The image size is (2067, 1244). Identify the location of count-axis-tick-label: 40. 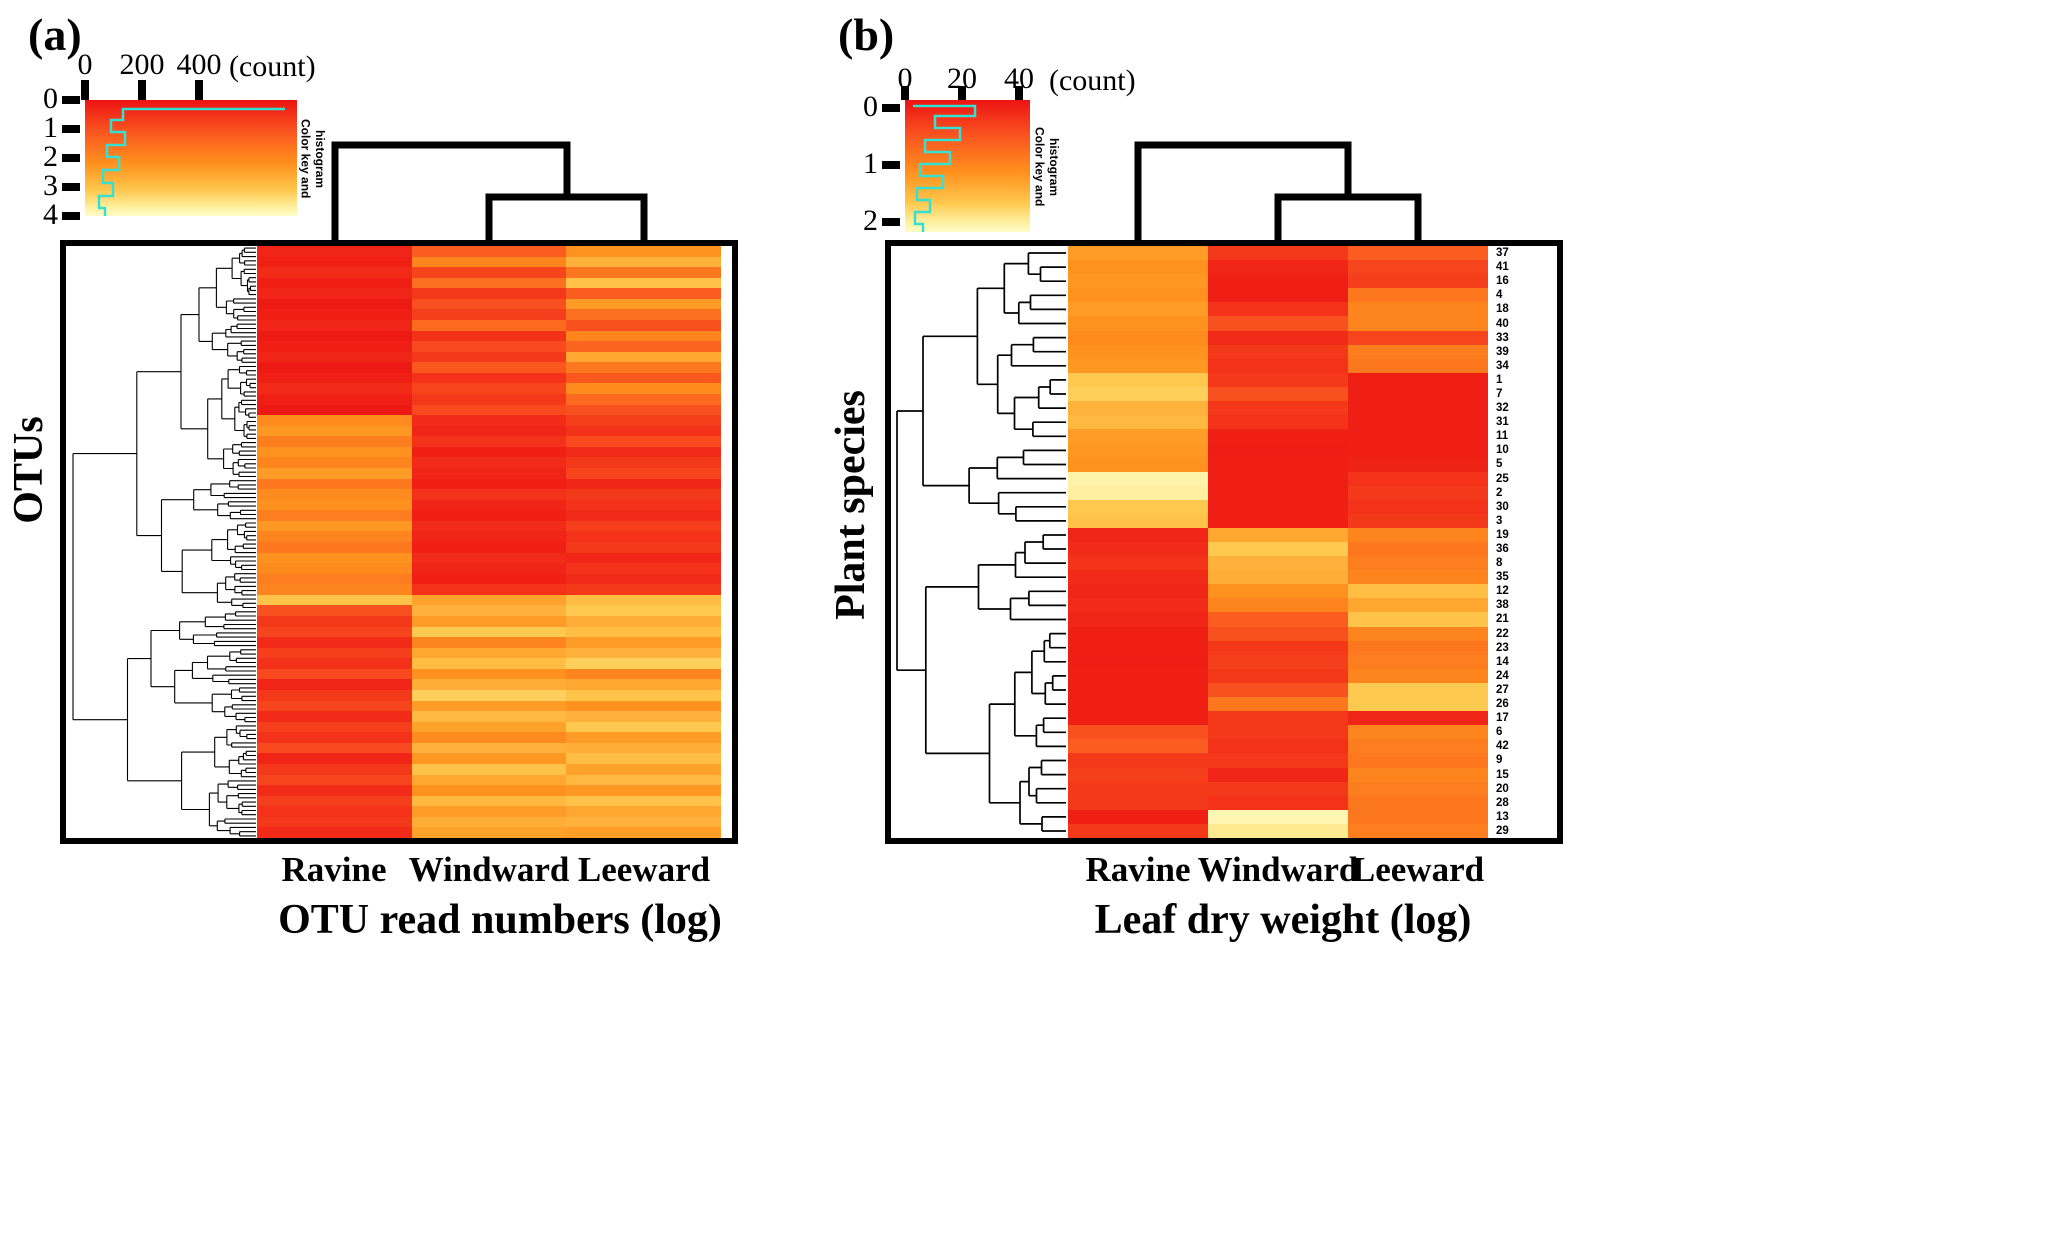
(1019, 78).